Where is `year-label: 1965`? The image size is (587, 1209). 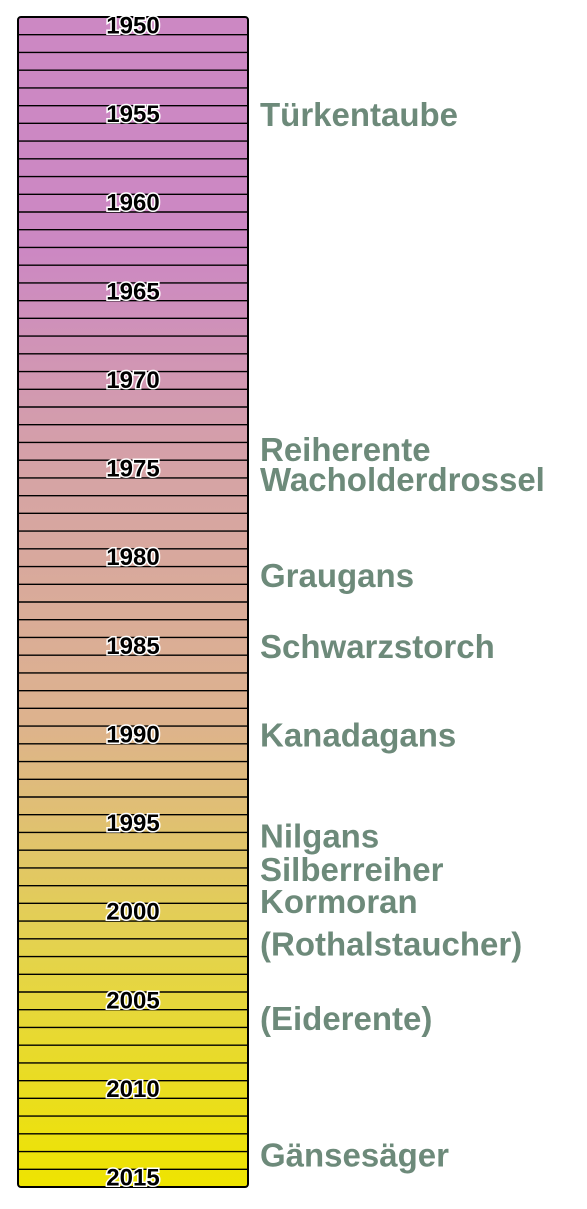 year-label: 1965 is located at coordinates (132, 291).